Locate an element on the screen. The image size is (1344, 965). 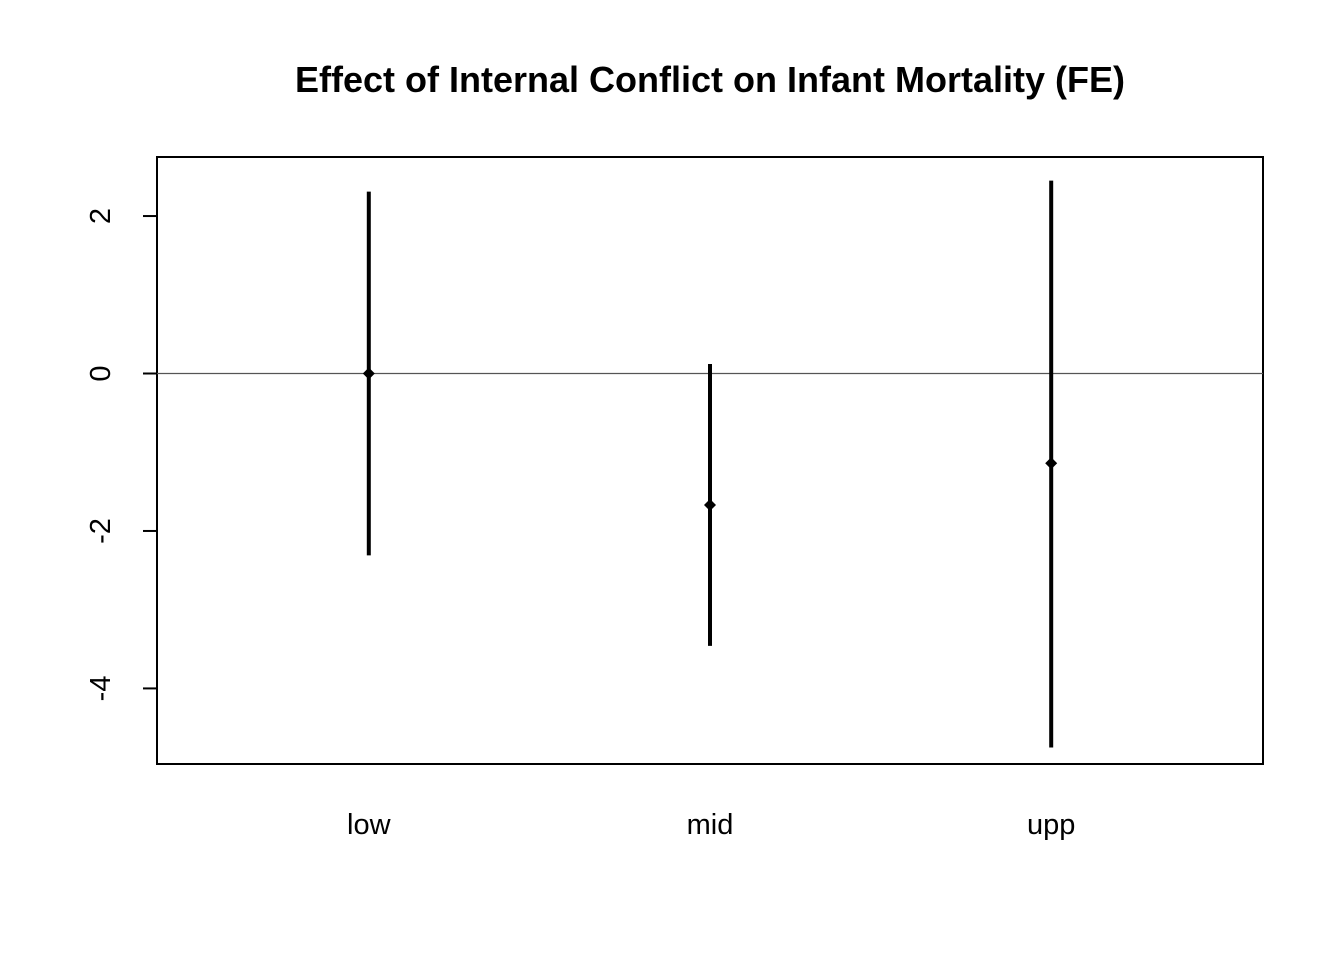
y-tick-label: -4 is located at coordinates (101, 689).